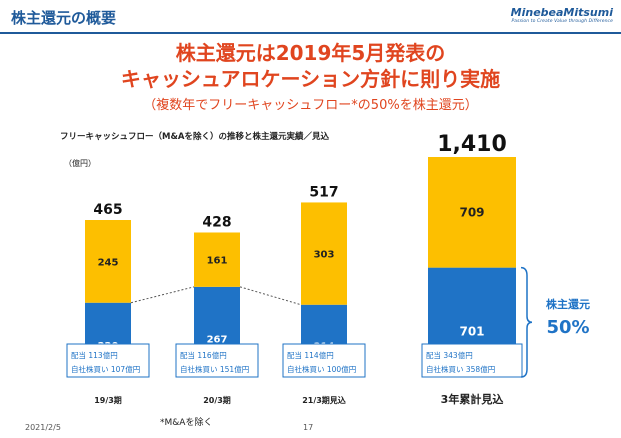 The width and height of the screenshot is (621, 438). I want to click on date: 2021/2/5, so click(43, 427).